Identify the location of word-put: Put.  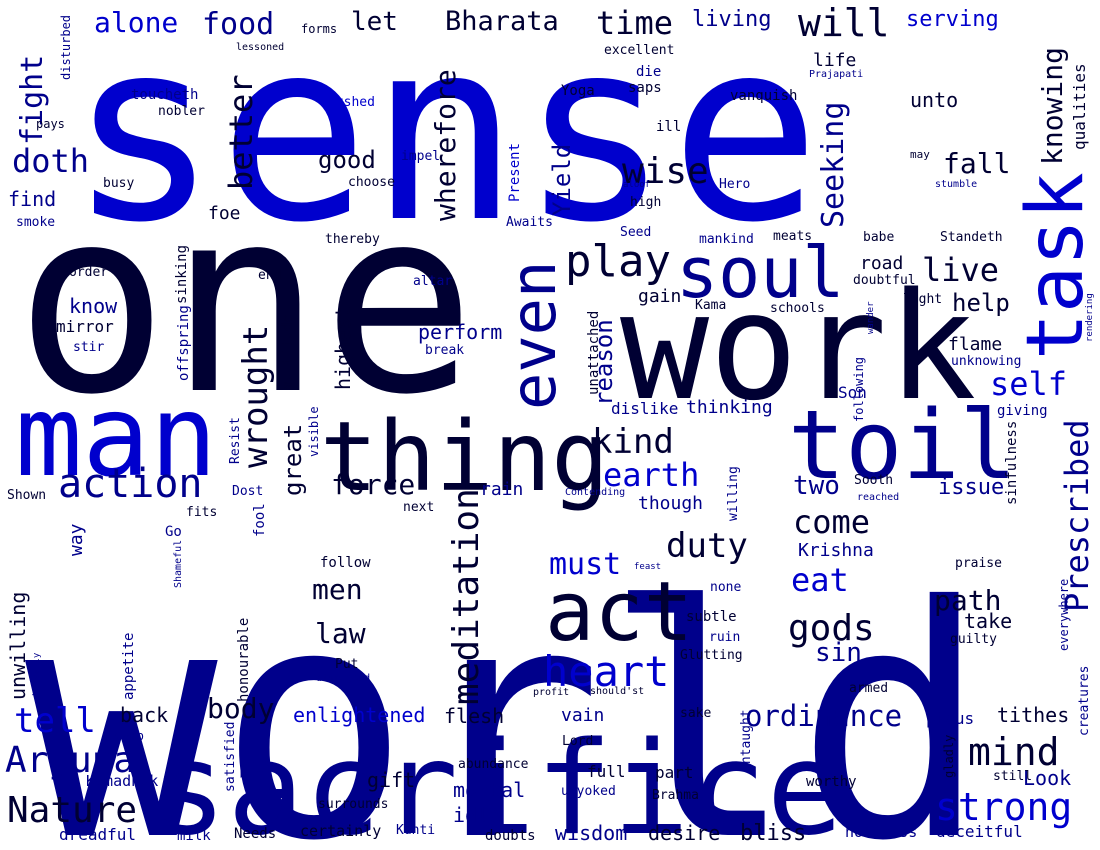
(346, 664).